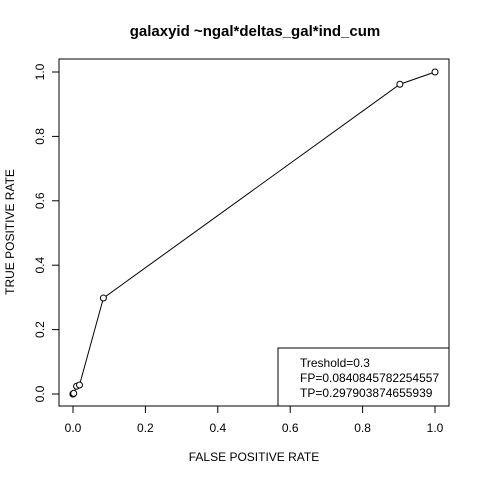 The width and height of the screenshot is (480, 485). Describe the element at coordinates (435, 428) in the screenshot. I see `x-tick-label: 1.0` at that location.